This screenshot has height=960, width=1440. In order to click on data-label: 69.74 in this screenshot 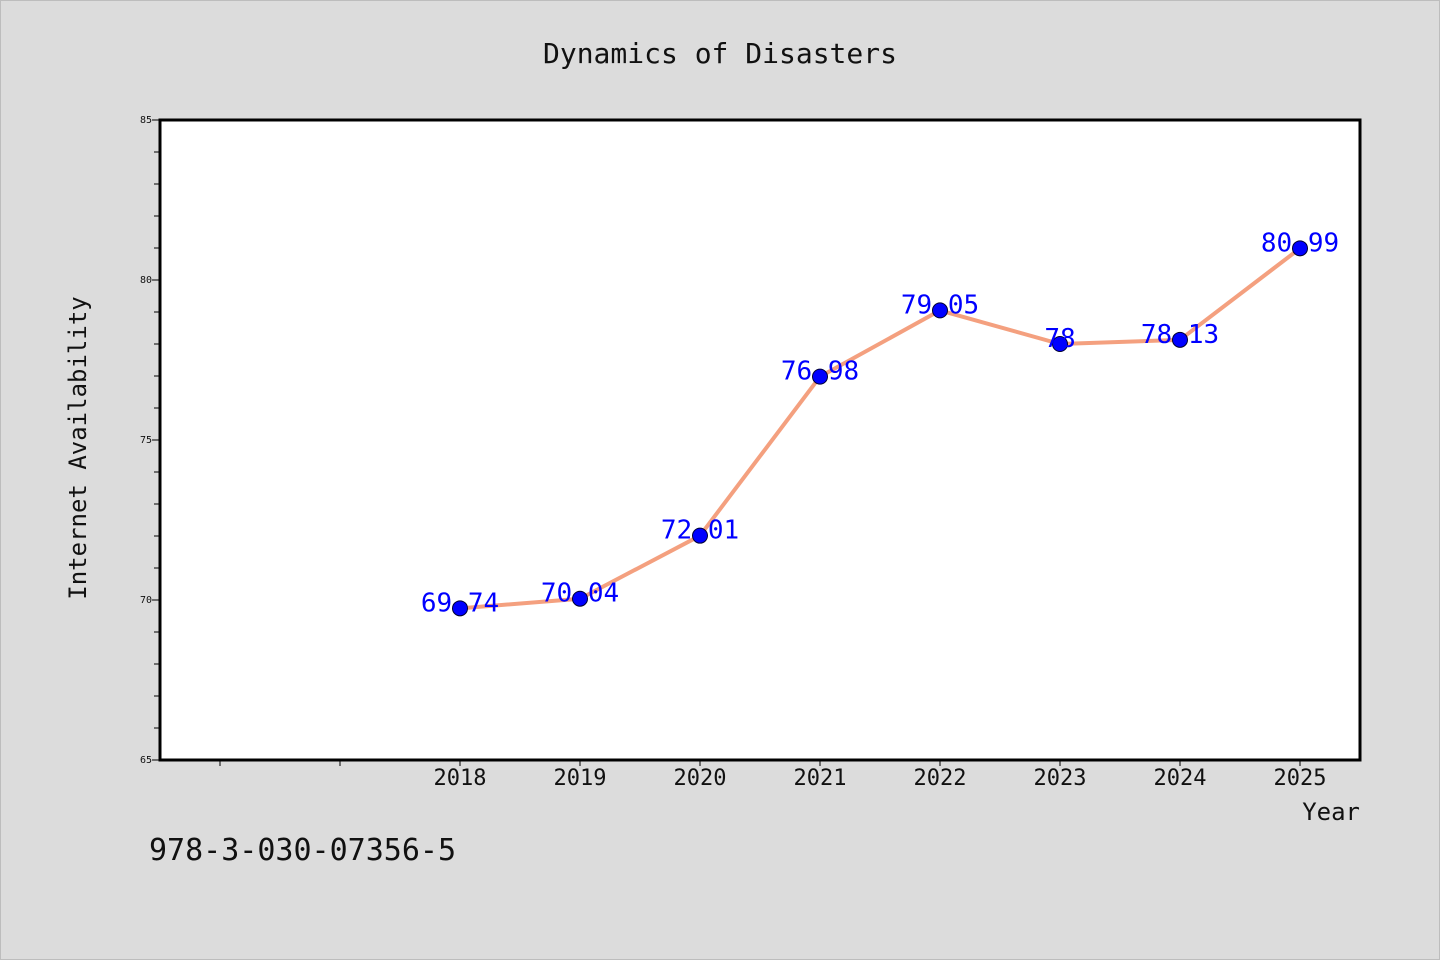, I will do `click(460, 603)`.